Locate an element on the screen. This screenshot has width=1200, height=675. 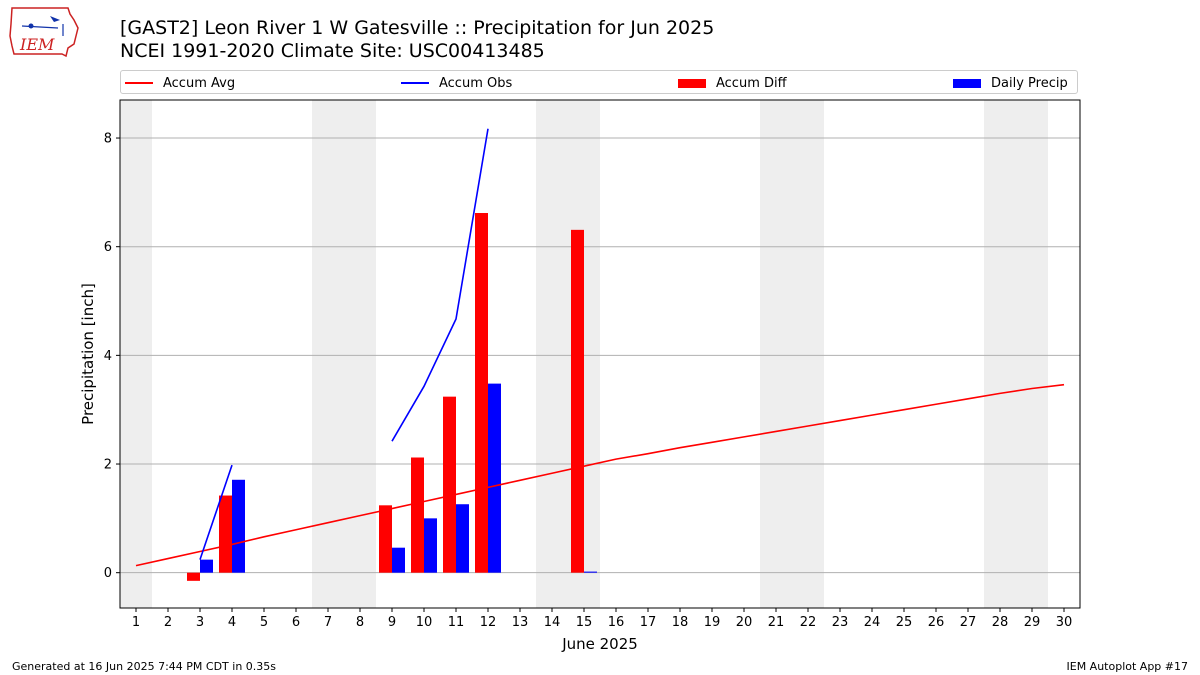
x-tick-label: 27 is located at coordinates (968, 622).